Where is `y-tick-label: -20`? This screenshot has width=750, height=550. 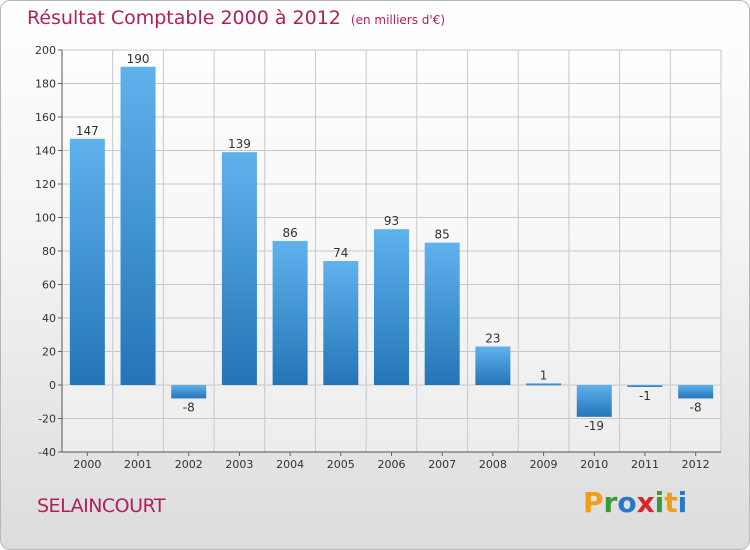 y-tick-label: -20 is located at coordinates (47, 419).